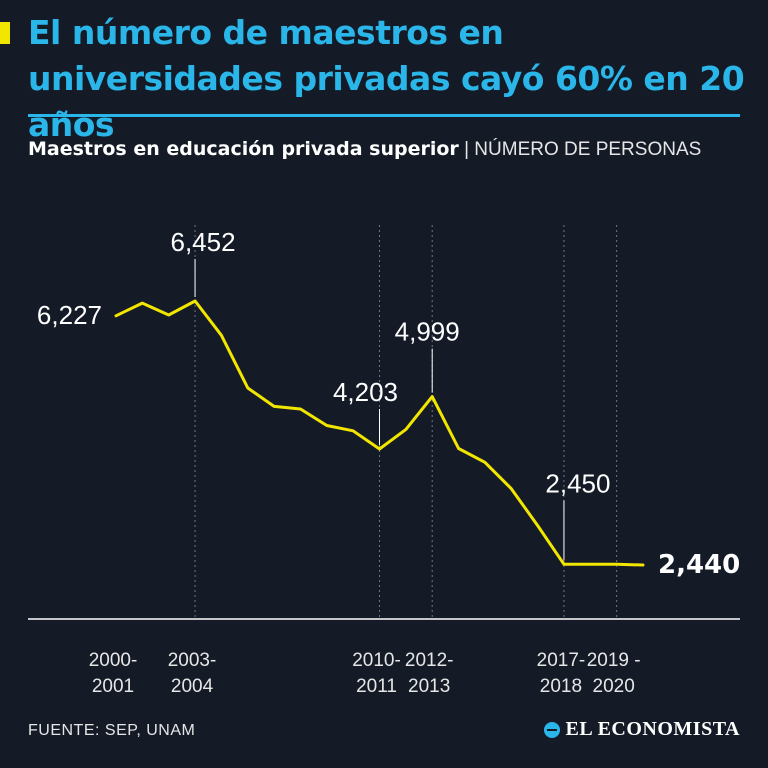  I want to click on accent-bar, so click(5, 33).